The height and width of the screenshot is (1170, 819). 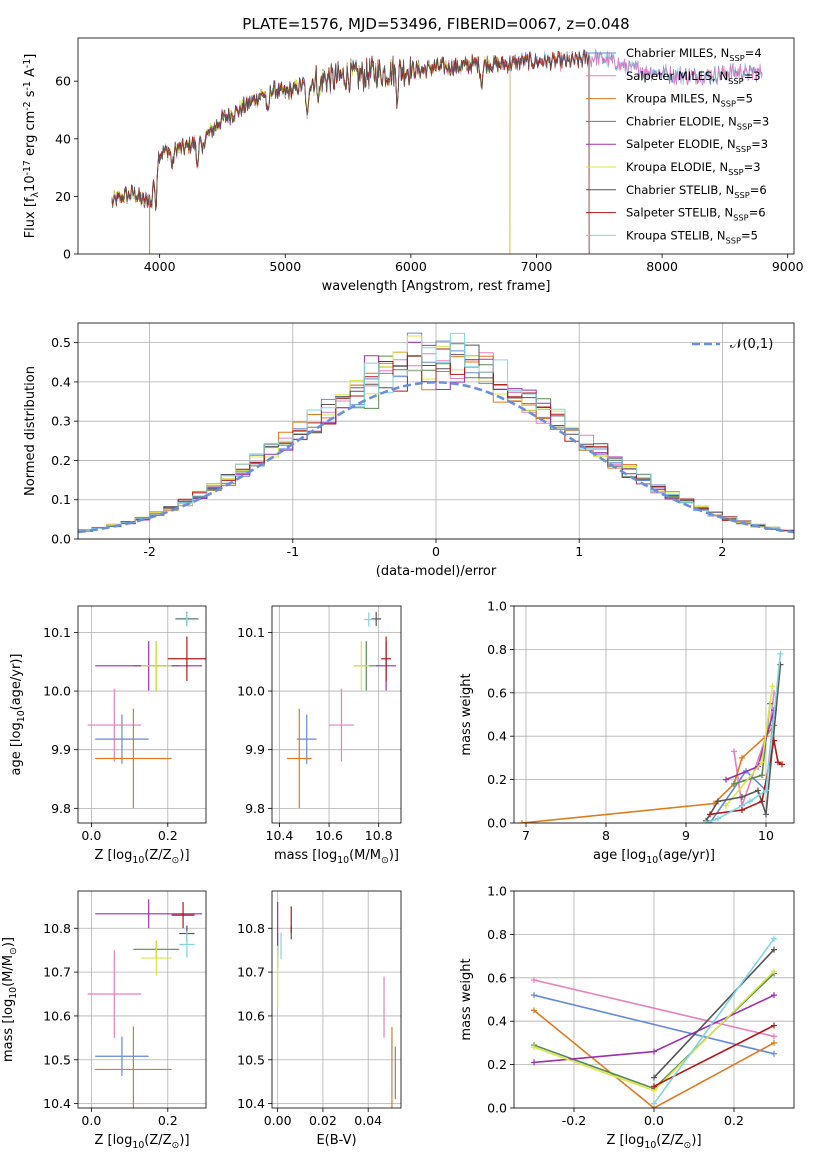 What do you see at coordinates (278, 1120) in the screenshot?
I see `x-tick-label: 0.00` at bounding box center [278, 1120].